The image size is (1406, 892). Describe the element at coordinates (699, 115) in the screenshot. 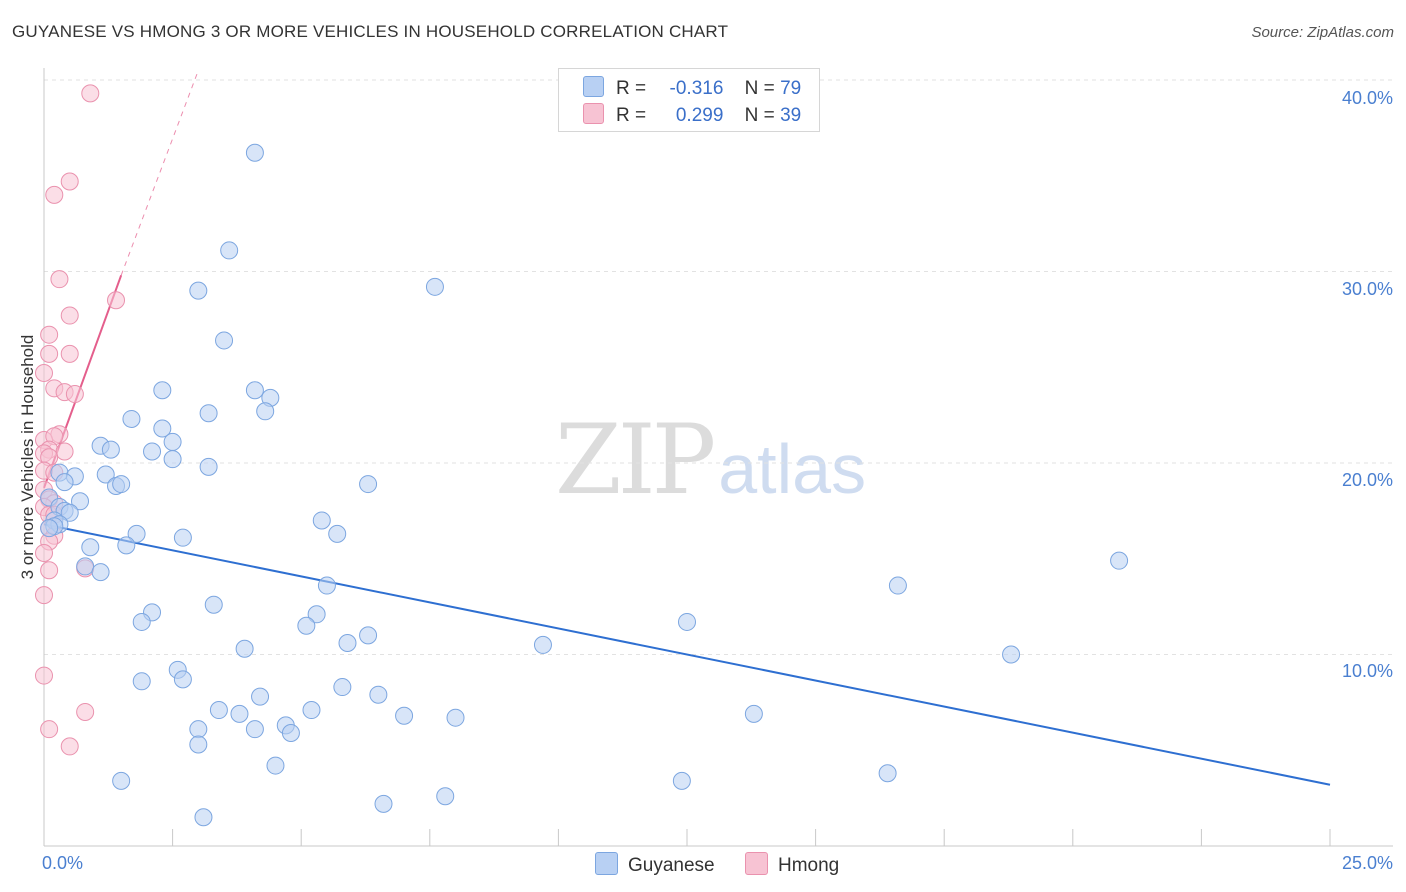

I see `legend-r-value: 0.299` at that location.